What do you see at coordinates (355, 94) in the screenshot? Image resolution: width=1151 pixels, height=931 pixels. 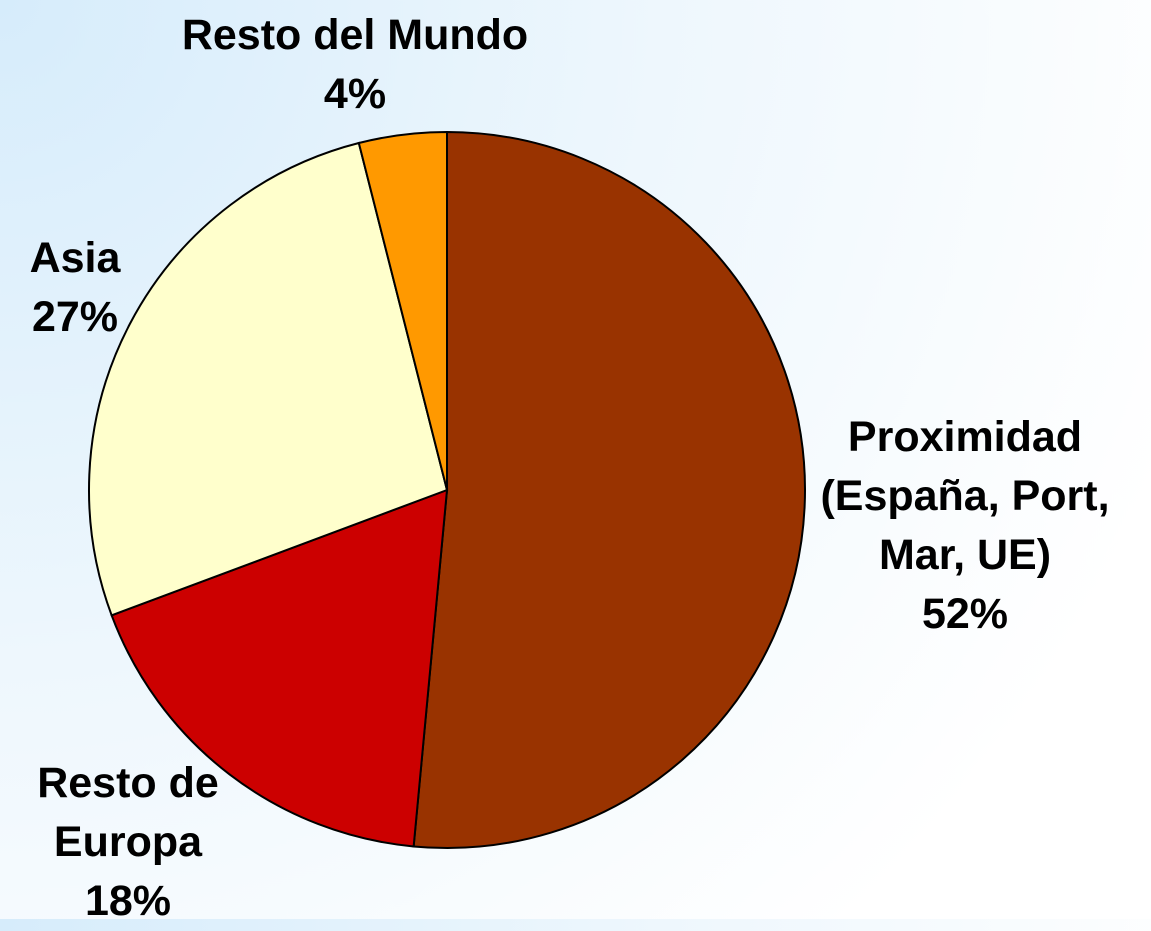 I see `value-label: 4%` at bounding box center [355, 94].